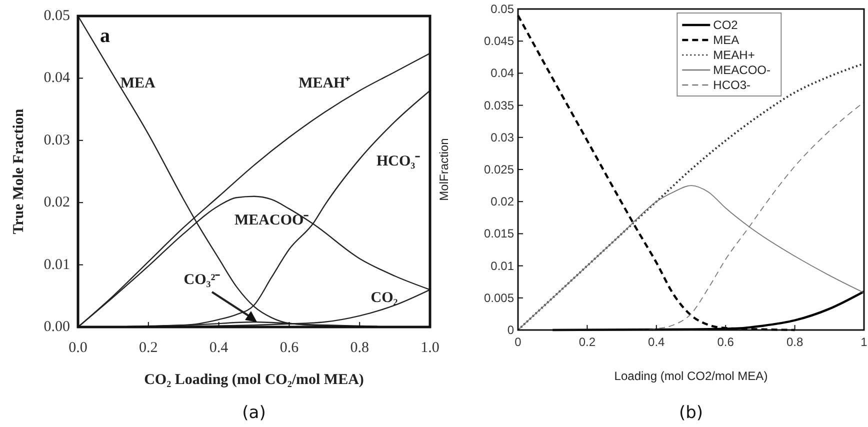 The width and height of the screenshot is (868, 427). I want to click on y-axis-title: MolFraction, so click(444, 169).